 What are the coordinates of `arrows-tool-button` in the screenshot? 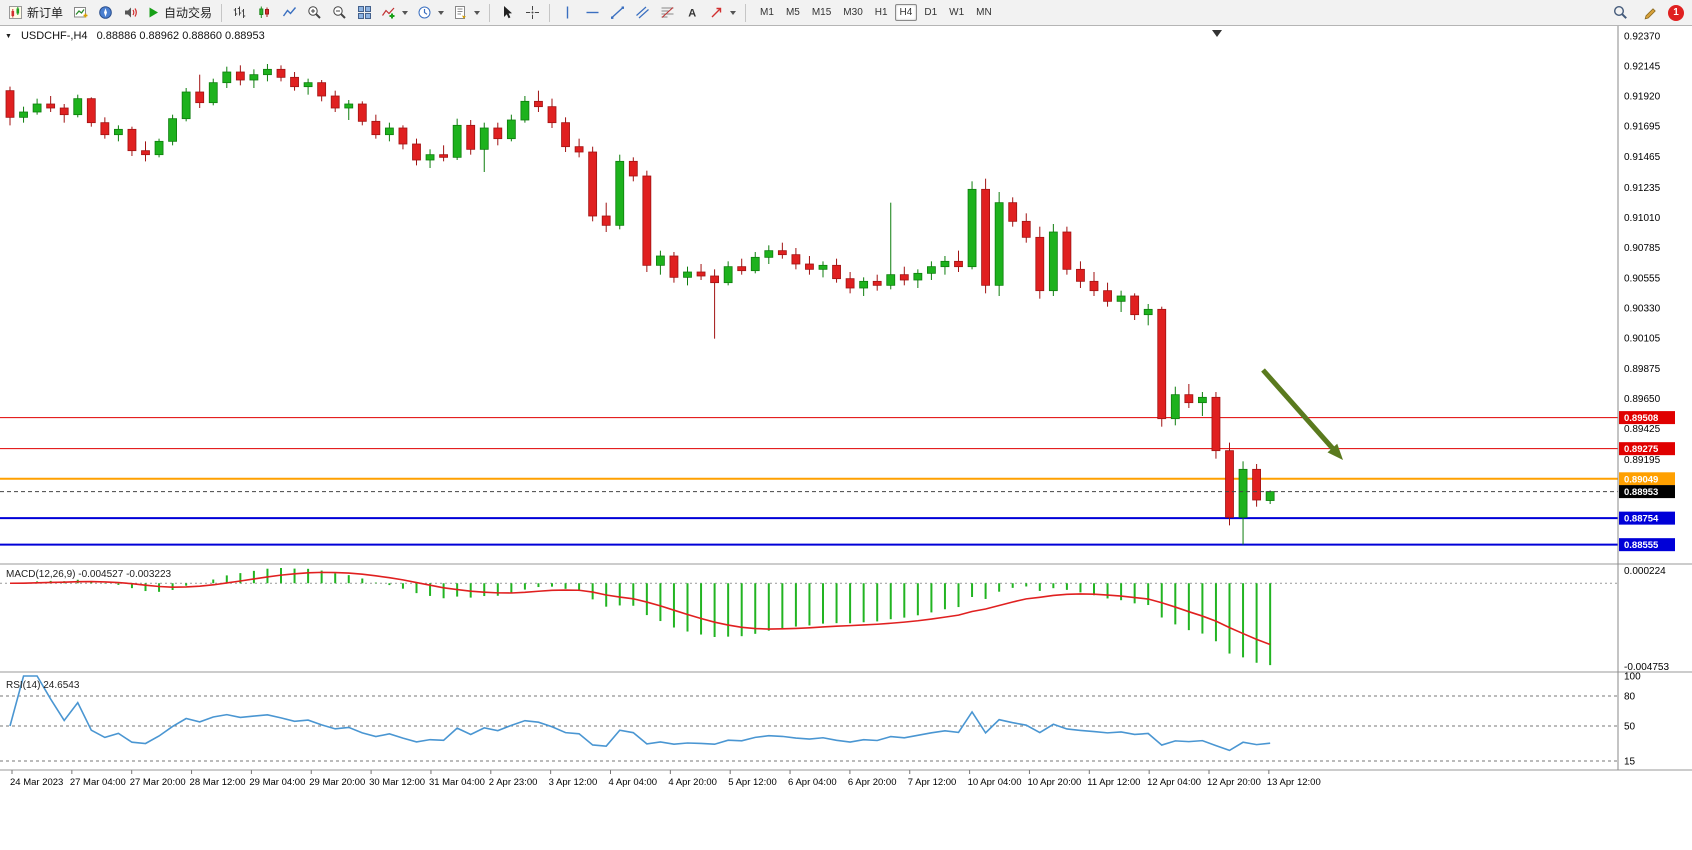 It's located at (722, 13).